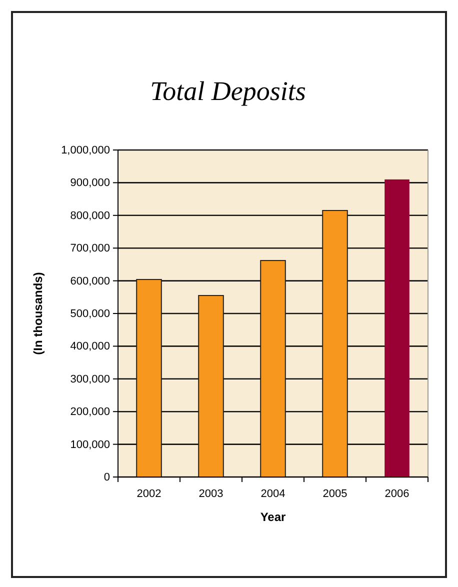  I want to click on y-tick-label: 800,000, so click(90, 216).